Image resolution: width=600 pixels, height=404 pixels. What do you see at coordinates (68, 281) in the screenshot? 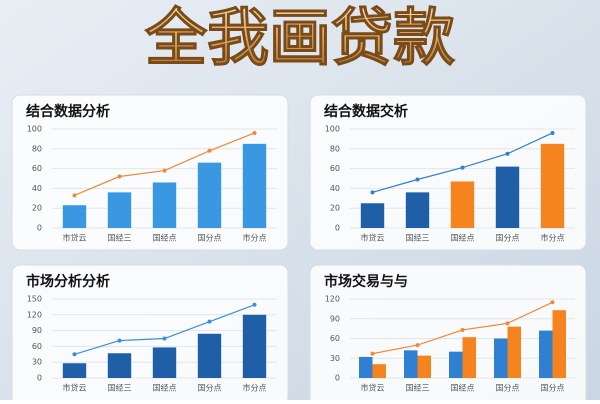
I see `chart-title: 市场分析分析` at bounding box center [68, 281].